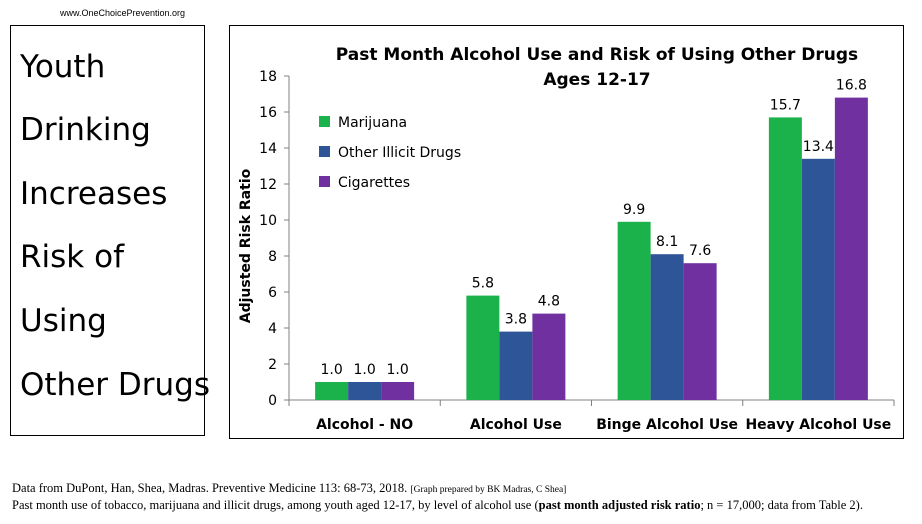 The image size is (922, 524). What do you see at coordinates (374, 183) in the screenshot?
I see `legend-label: Cigarettes` at bounding box center [374, 183].